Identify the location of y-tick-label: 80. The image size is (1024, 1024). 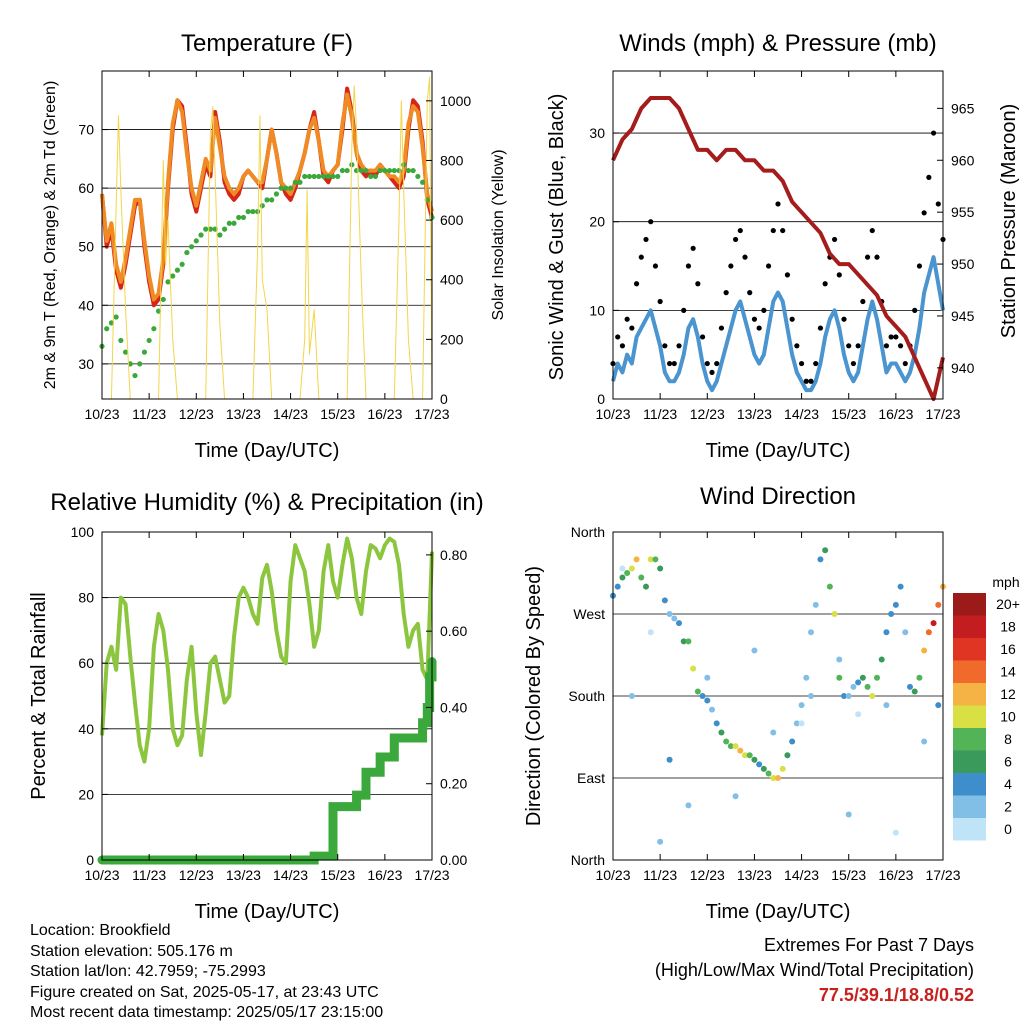
(86, 598).